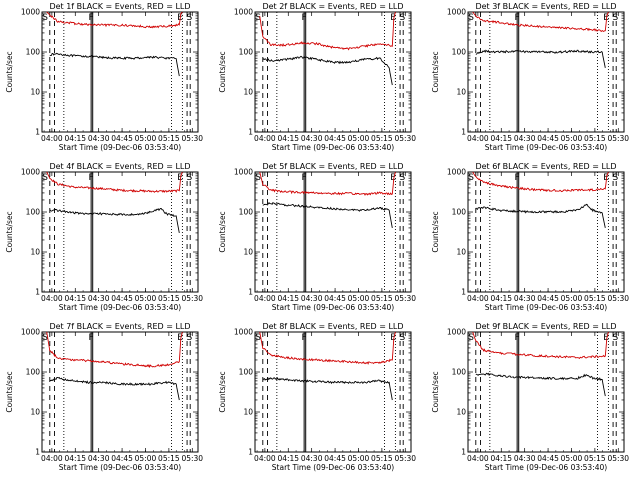  Describe the element at coordinates (332, 6) in the screenshot. I see `plot-title: Det 2f BLACK = Events, RED = LLD` at that location.